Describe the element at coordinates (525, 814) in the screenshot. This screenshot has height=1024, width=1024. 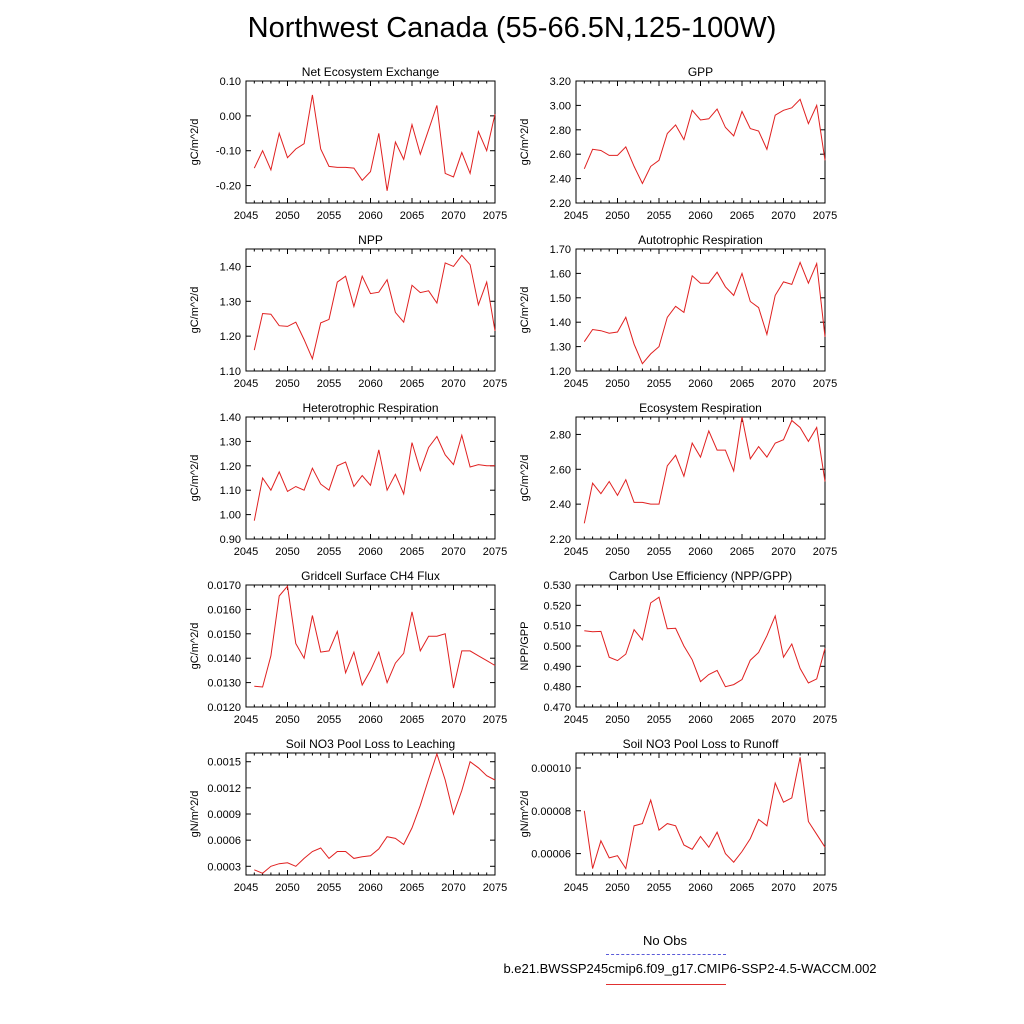
I see `y-axis-label: gN/m^2/d` at that location.